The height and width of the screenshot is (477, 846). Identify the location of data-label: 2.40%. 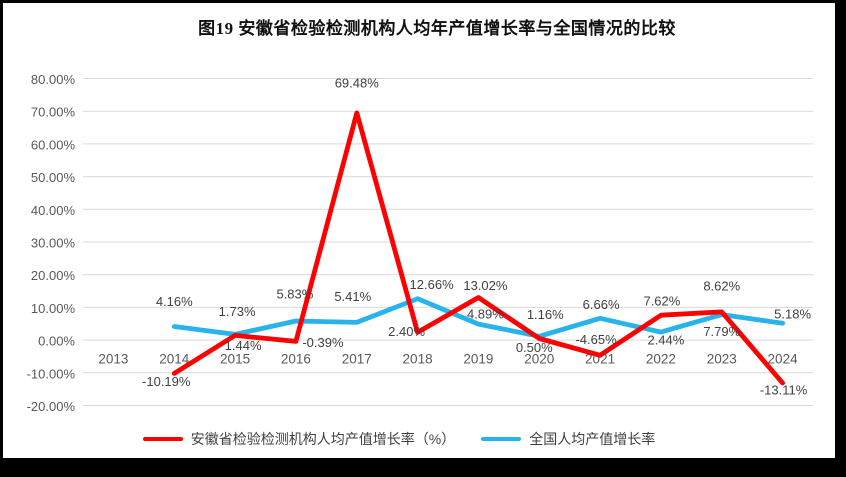
(406, 331).